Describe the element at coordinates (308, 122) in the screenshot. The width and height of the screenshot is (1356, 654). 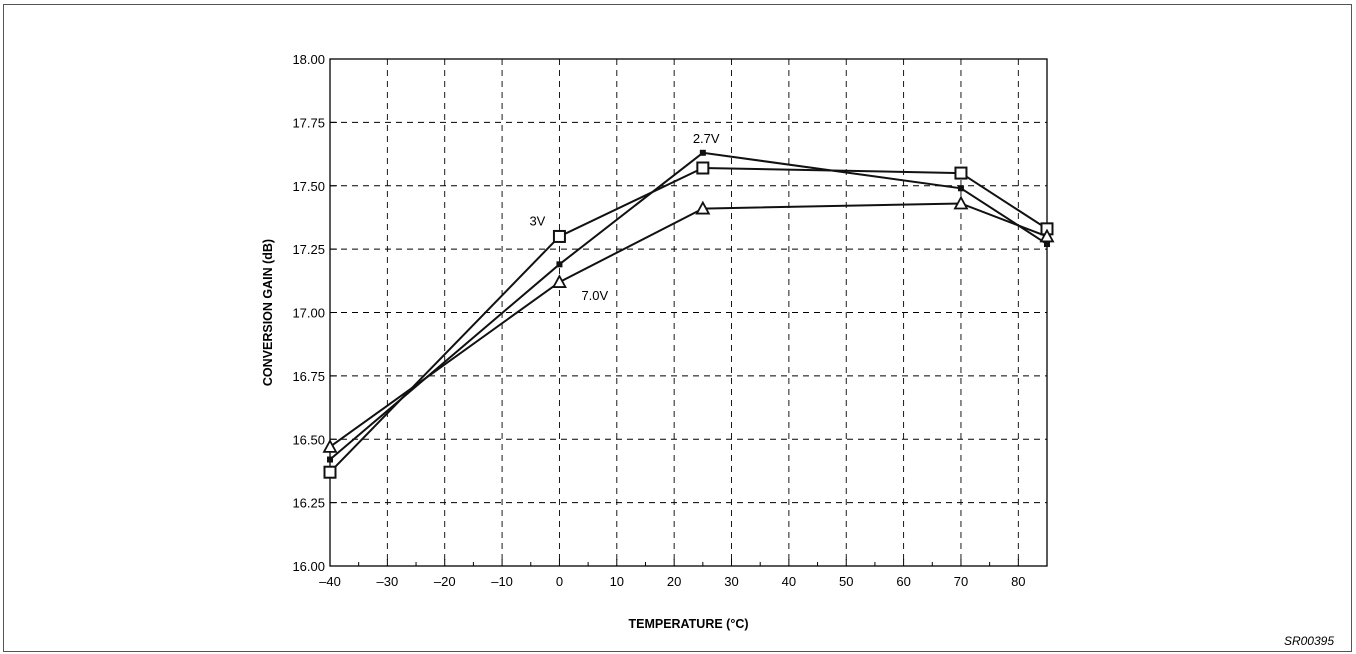
I see `y-tick-label: 17.75` at that location.